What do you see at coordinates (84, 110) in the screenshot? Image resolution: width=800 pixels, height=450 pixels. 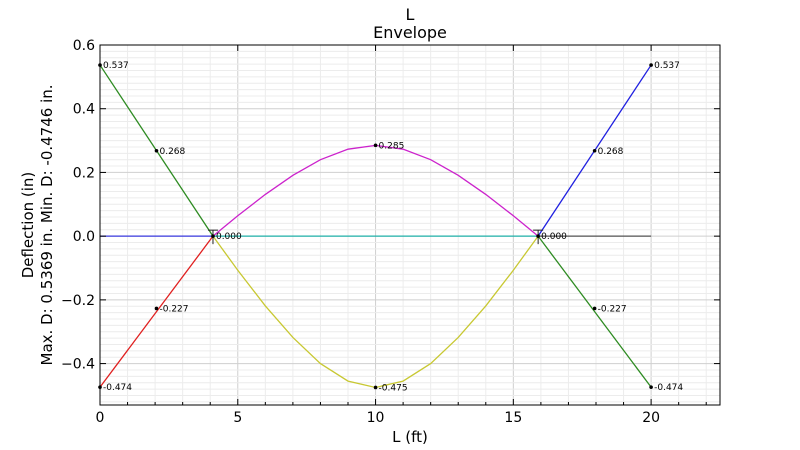 I see `y-tick-label: 0.4` at bounding box center [84, 110].